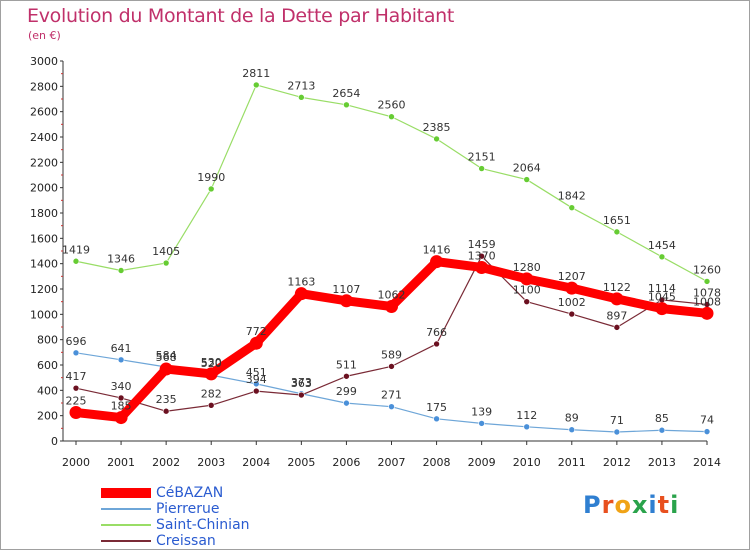 The height and width of the screenshot is (550, 750). Describe the element at coordinates (482, 244) in the screenshot. I see `data-label: 1459` at that location.